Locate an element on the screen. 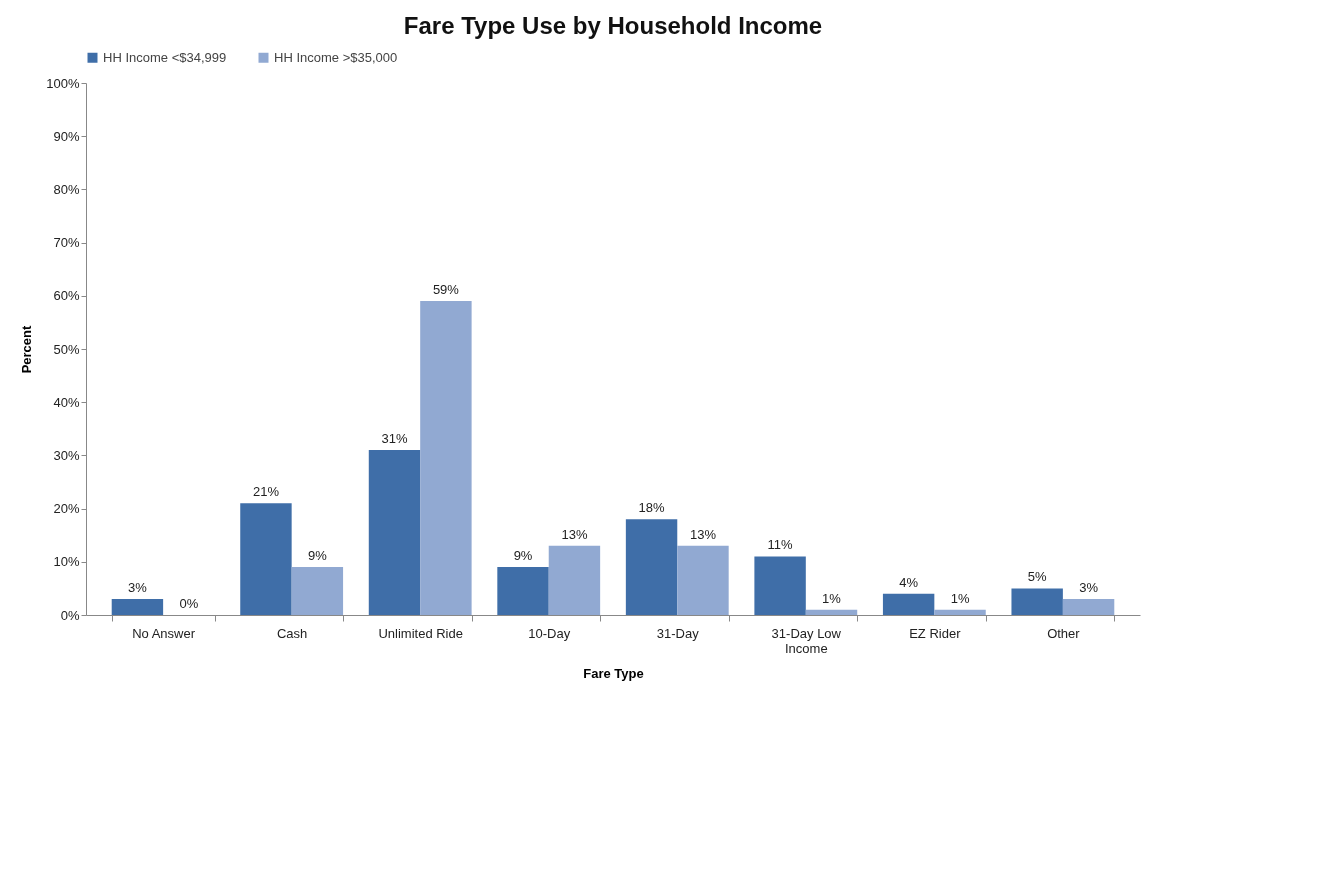 The width and height of the screenshot is (1331, 890). y-tick-label: 80% is located at coordinates (66, 189).